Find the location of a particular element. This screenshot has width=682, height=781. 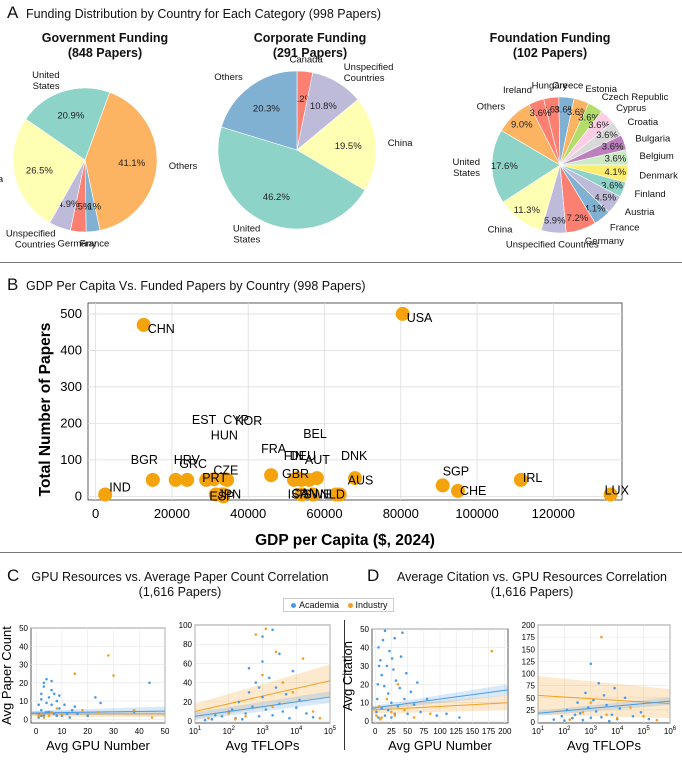

gdp-point-label: FIN is located at coordinates (294, 456).